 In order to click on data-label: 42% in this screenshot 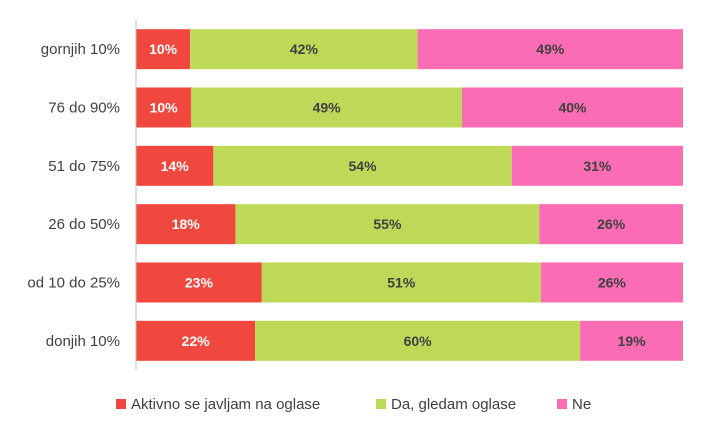, I will do `click(304, 49)`.